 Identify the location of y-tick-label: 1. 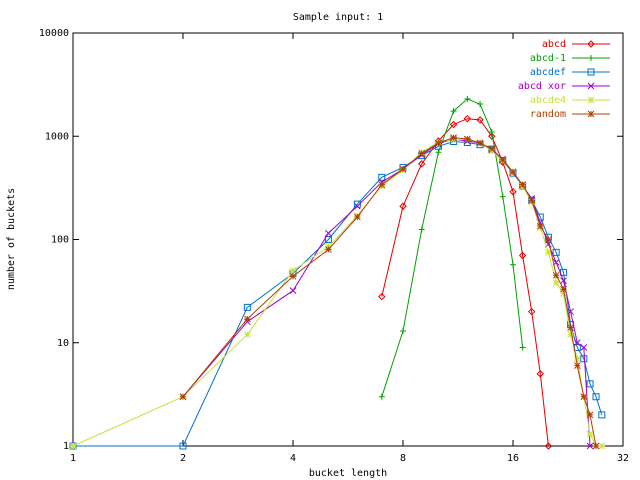
(66, 446).